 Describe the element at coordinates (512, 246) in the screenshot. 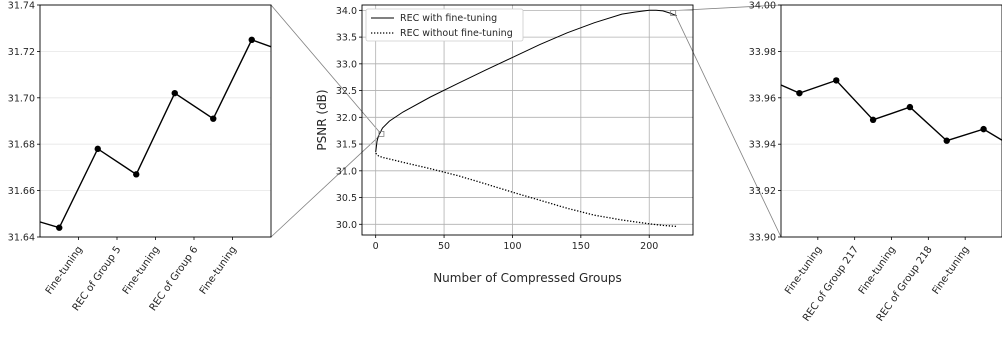

I see `x-tick-label: 100` at that location.